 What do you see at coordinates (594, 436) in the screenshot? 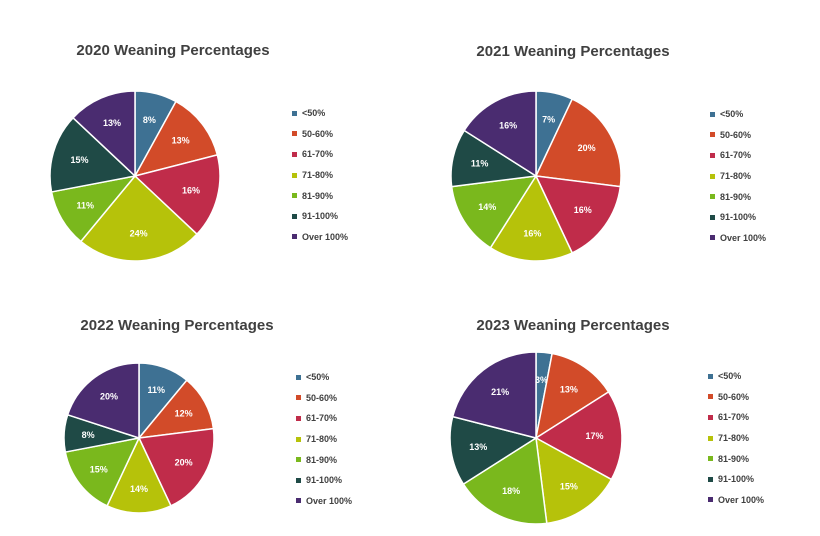
I see `data-label-61-70: 17%` at bounding box center [594, 436].